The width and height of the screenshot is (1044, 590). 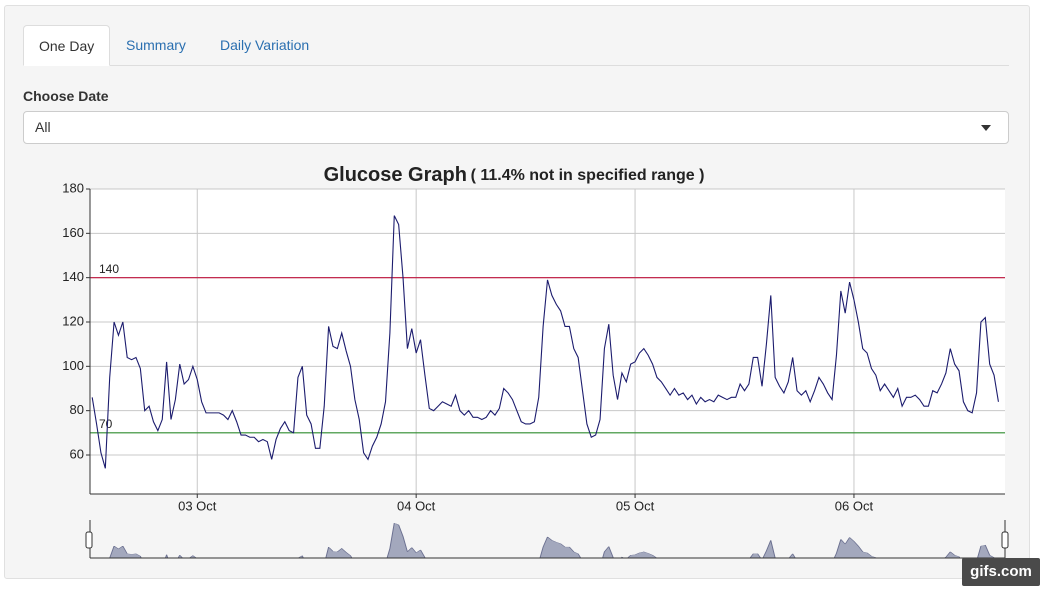 I want to click on reference-label: 70, so click(x=106, y=424).